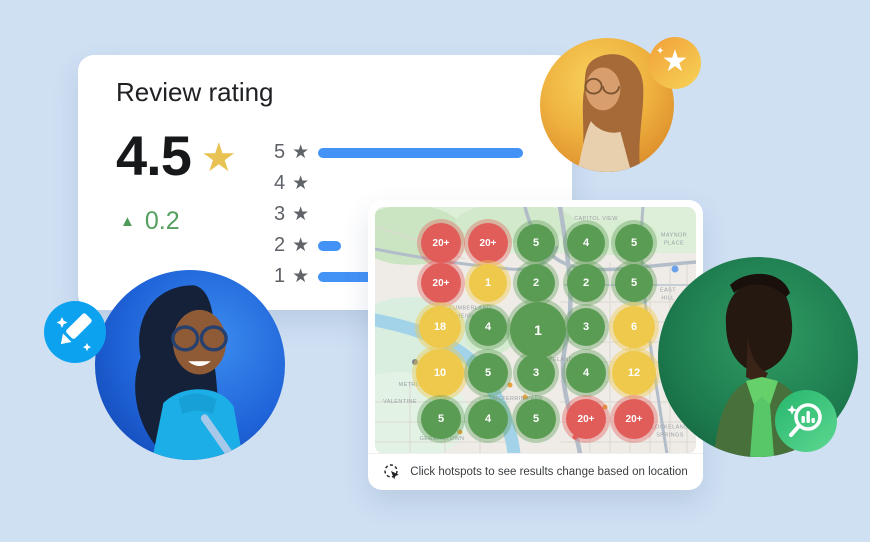  I want to click on map-hotspot-green: 1, so click(538, 330).